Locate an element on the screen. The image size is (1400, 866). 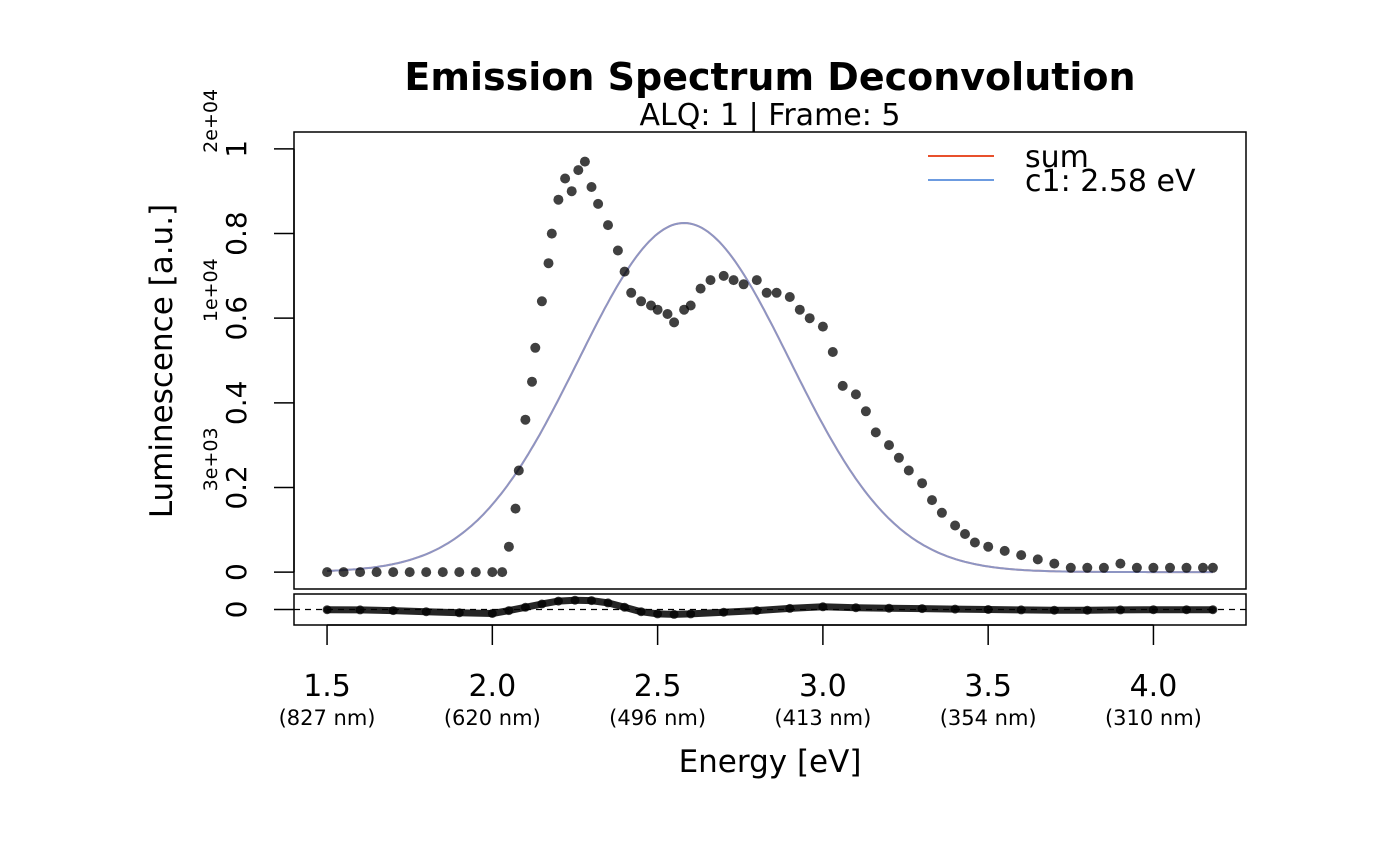
y-secondary-tick-label: 3e+03 is located at coordinates (211, 459).